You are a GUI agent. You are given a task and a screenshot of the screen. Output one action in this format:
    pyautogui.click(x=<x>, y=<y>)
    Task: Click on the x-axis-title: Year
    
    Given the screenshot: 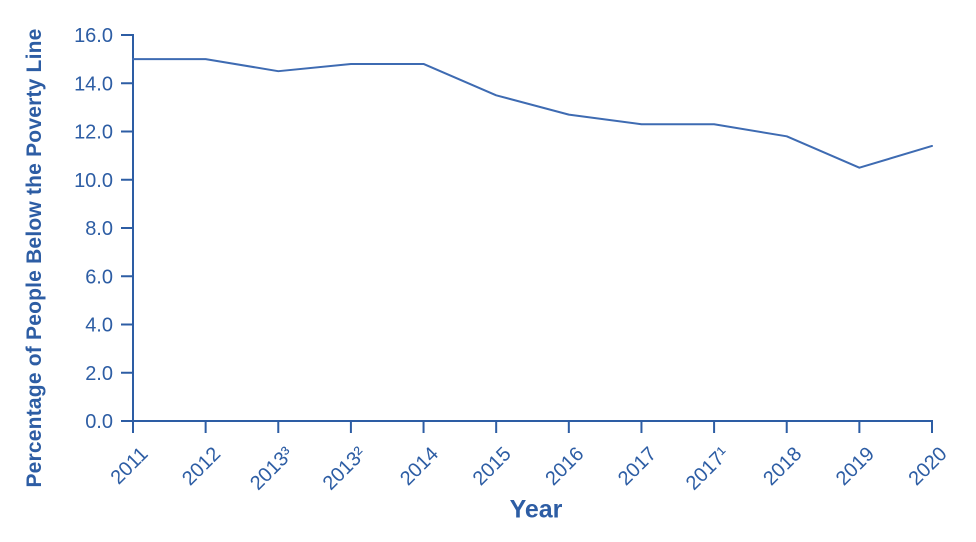 What is the action you would take?
    pyautogui.click(x=536, y=509)
    